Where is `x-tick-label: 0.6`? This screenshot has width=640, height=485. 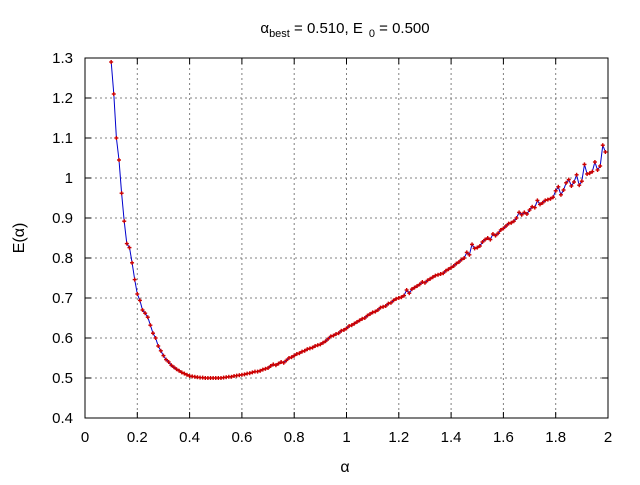
x-tick-label: 0.6 is located at coordinates (241, 437).